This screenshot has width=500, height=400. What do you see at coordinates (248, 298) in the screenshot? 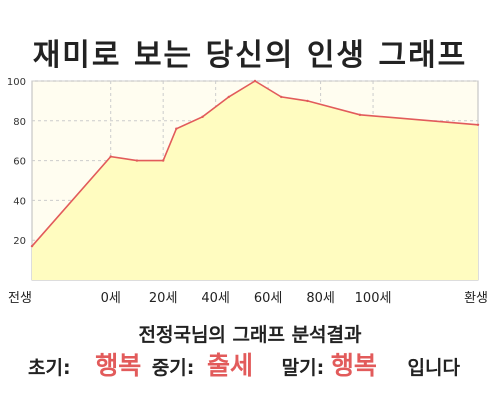
I see `x-axis-ticks: 전생 0세 20세 40세 60세 80세 100세 환생` at bounding box center [248, 298].